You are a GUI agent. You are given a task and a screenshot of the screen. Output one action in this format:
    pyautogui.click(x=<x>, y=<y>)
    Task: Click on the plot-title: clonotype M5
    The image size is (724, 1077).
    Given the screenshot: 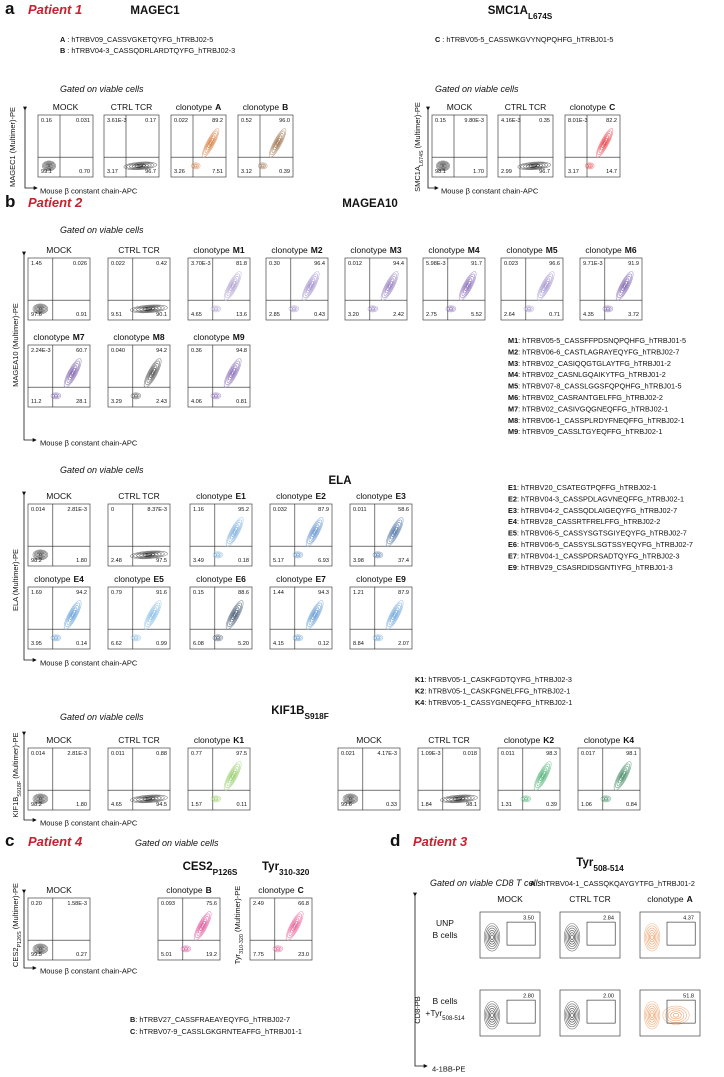 What is the action you would take?
    pyautogui.click(x=531, y=250)
    